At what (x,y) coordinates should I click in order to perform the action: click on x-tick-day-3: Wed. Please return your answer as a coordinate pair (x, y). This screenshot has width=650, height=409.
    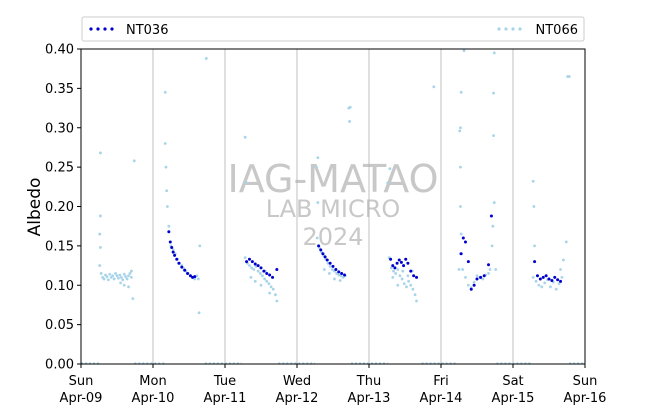
    Looking at the image, I should click on (297, 381).